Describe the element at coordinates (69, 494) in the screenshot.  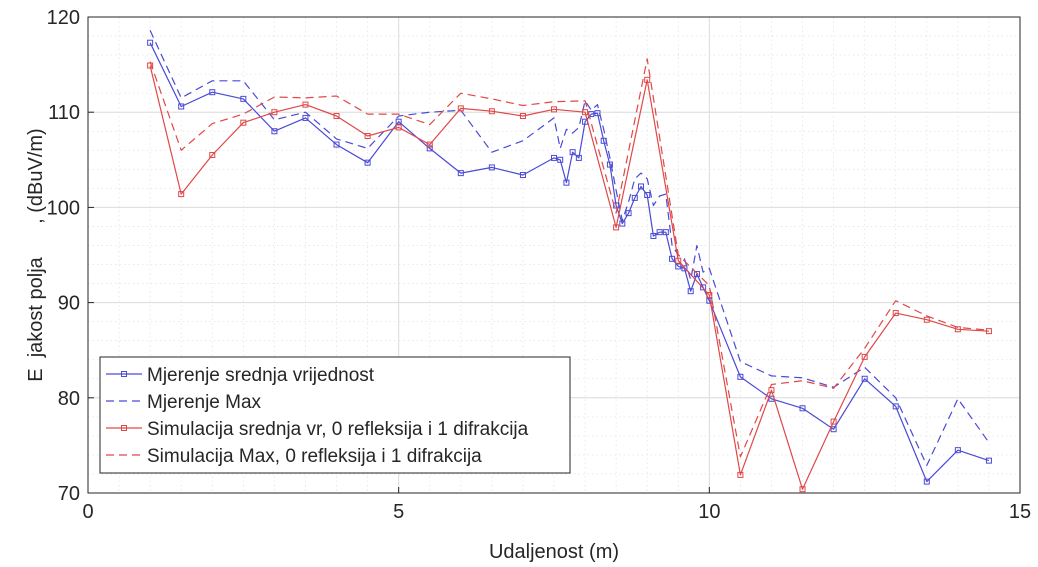
I see `y-tick-label: 70` at that location.